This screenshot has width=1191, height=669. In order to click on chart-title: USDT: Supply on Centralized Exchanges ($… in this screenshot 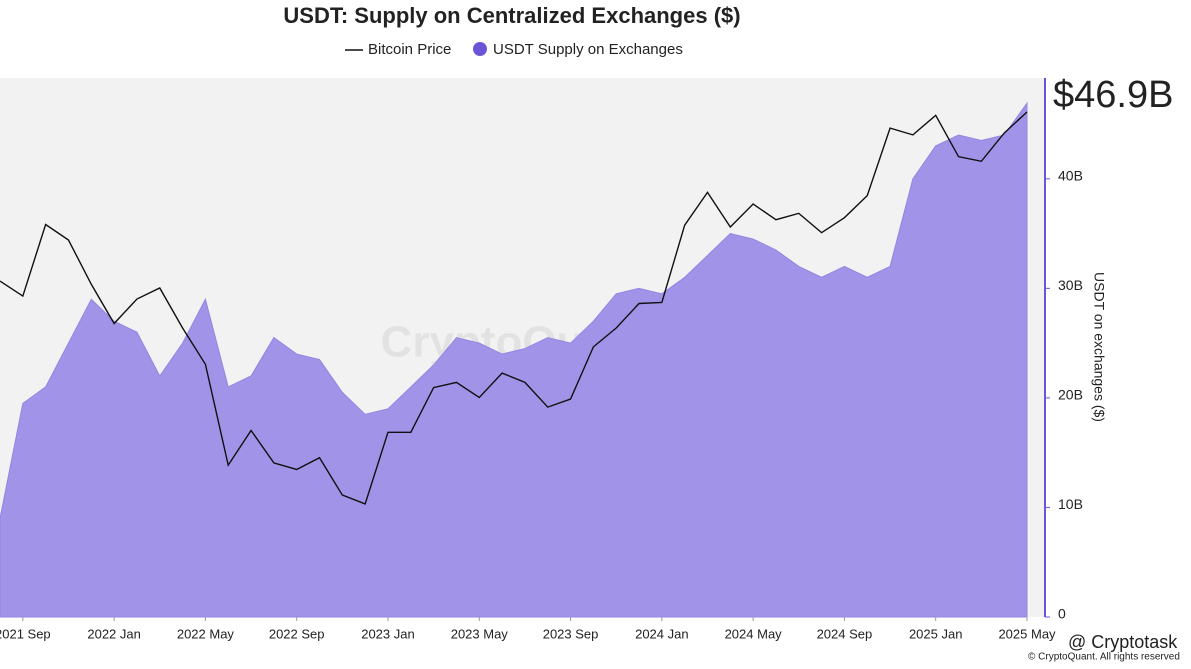, I will do `click(511, 15)`.